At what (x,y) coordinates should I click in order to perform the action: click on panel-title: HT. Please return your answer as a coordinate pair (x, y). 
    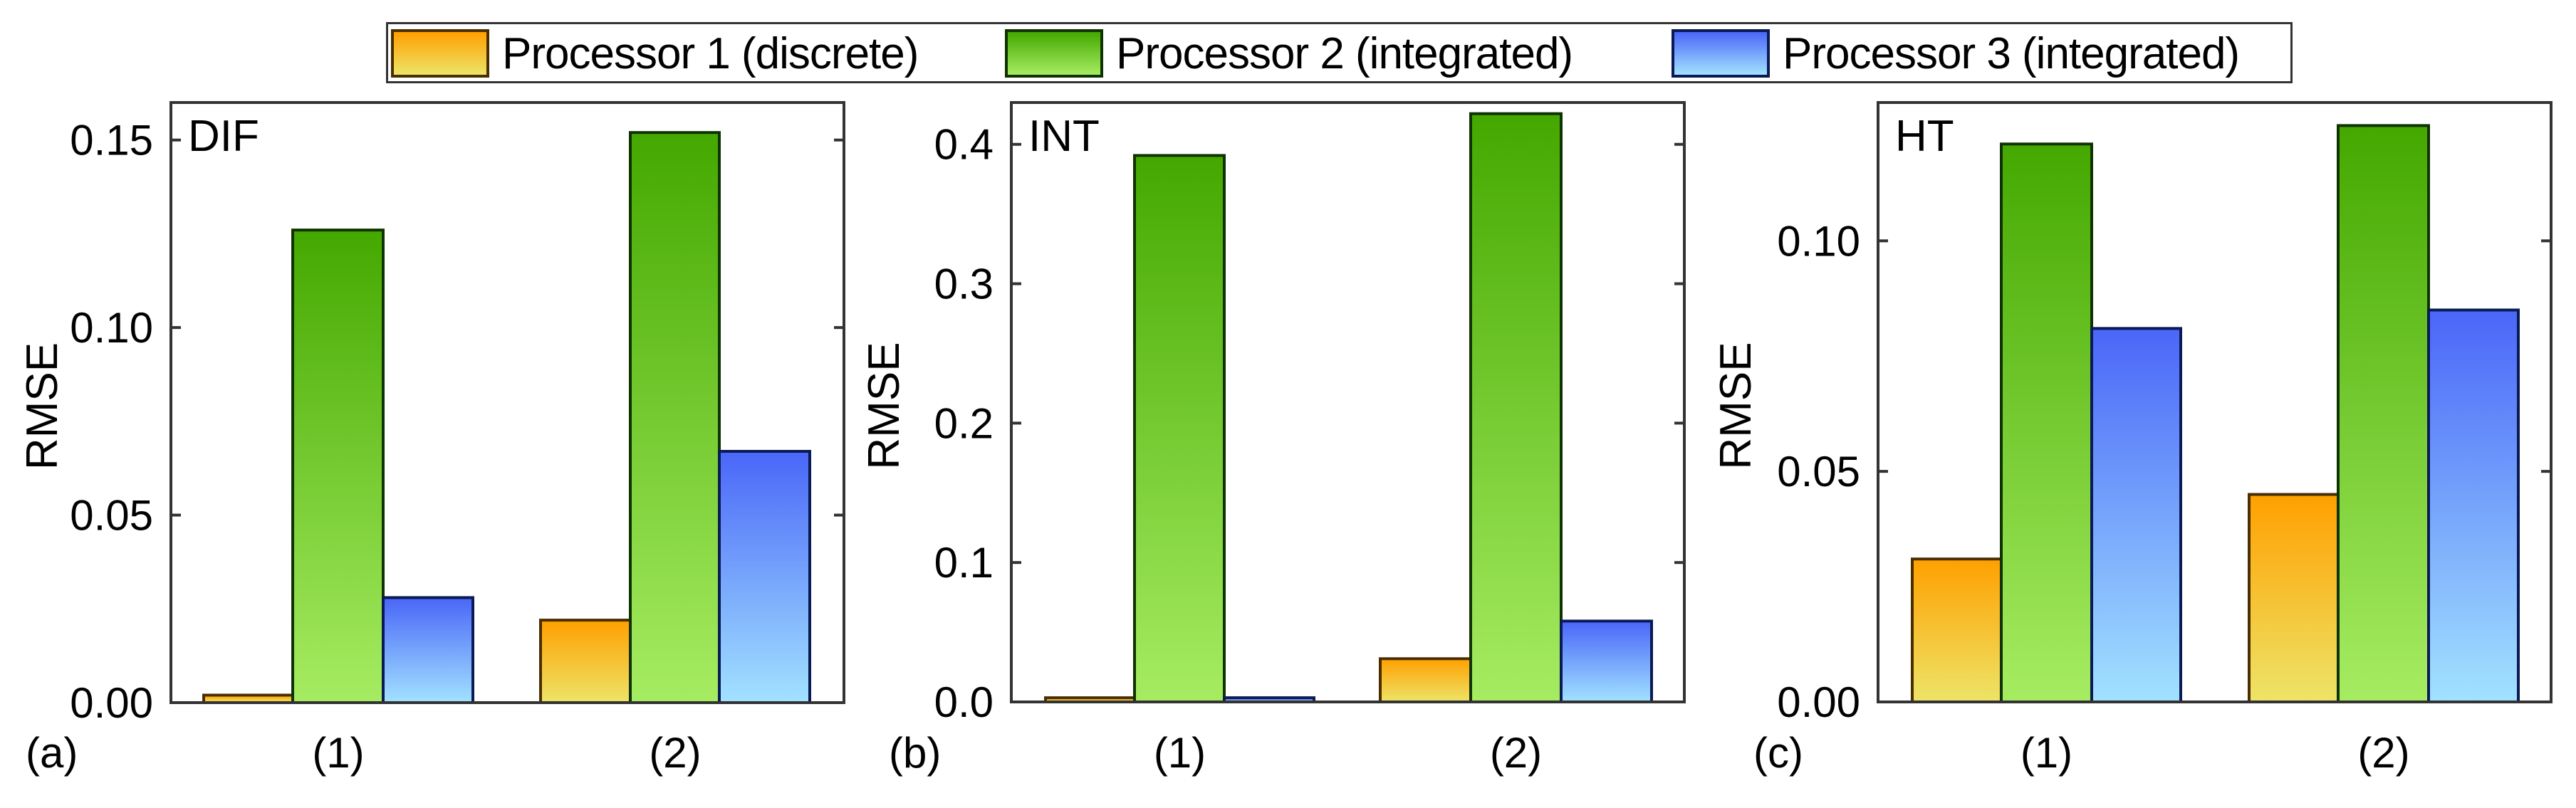
    Looking at the image, I should click on (1924, 136).